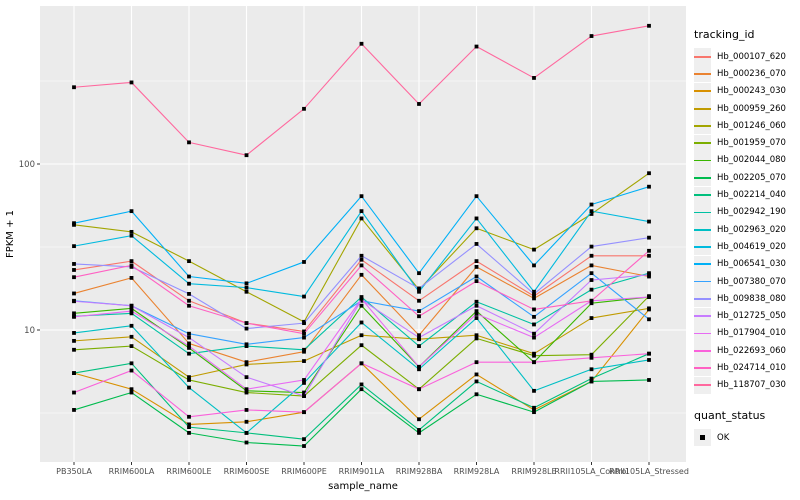 The height and width of the screenshot is (500, 800). Describe the element at coordinates (751, 281) in the screenshot. I see `legend-item-label: Hb_007380_070` at that location.